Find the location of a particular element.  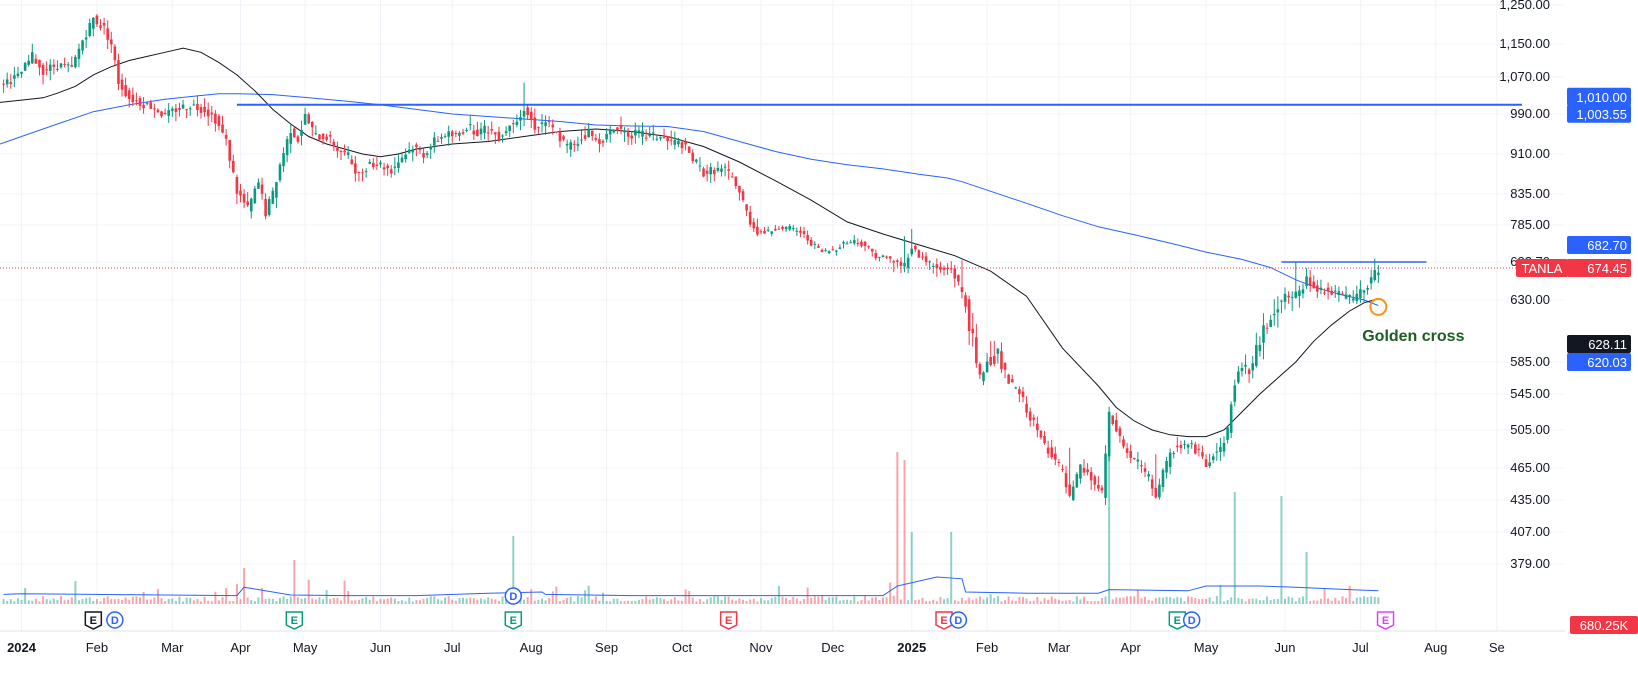

x-tick-label: Se is located at coordinates (1497, 647).